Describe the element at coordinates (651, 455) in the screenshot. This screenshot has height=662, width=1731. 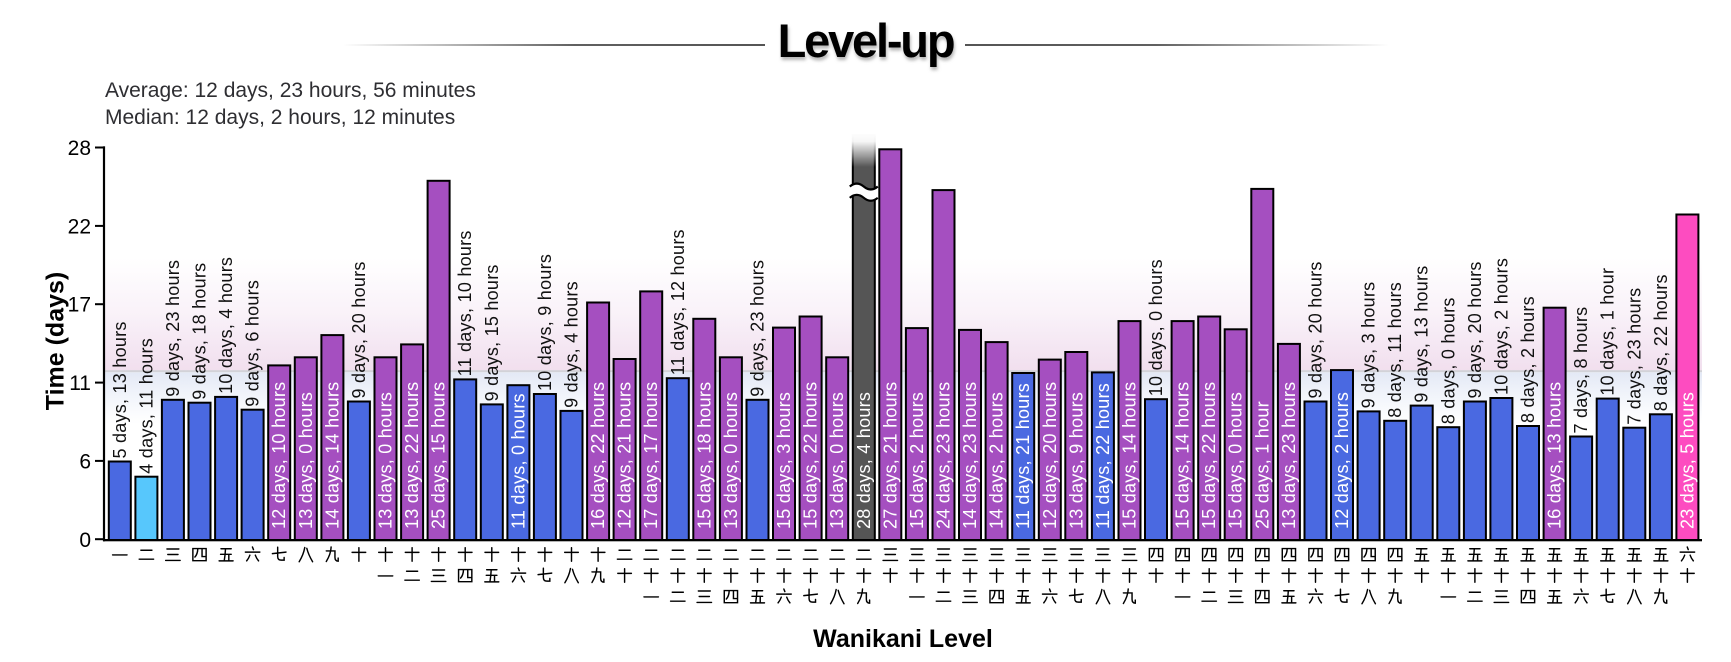
I see `svg-text: 17 days, 17 hours` at that location.